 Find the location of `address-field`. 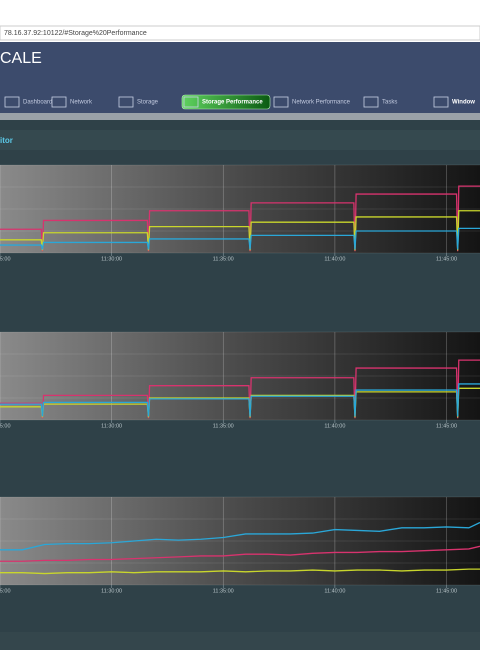

address-field is located at coordinates (240, 33).